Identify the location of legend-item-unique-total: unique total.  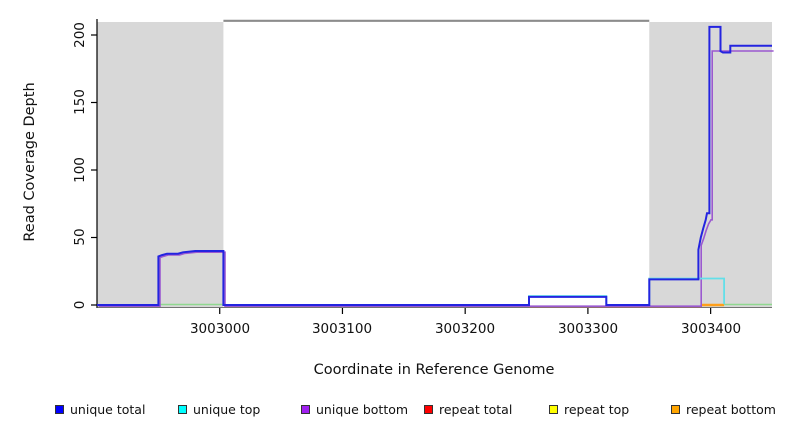
(100, 409).